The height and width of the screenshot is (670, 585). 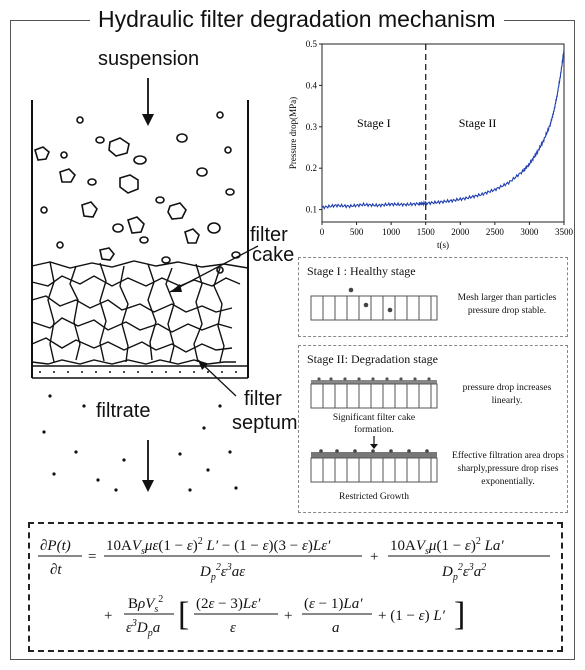 What do you see at coordinates (222, 572) in the screenshot?
I see `svg-text: Dp2ε3aε` at bounding box center [222, 572].